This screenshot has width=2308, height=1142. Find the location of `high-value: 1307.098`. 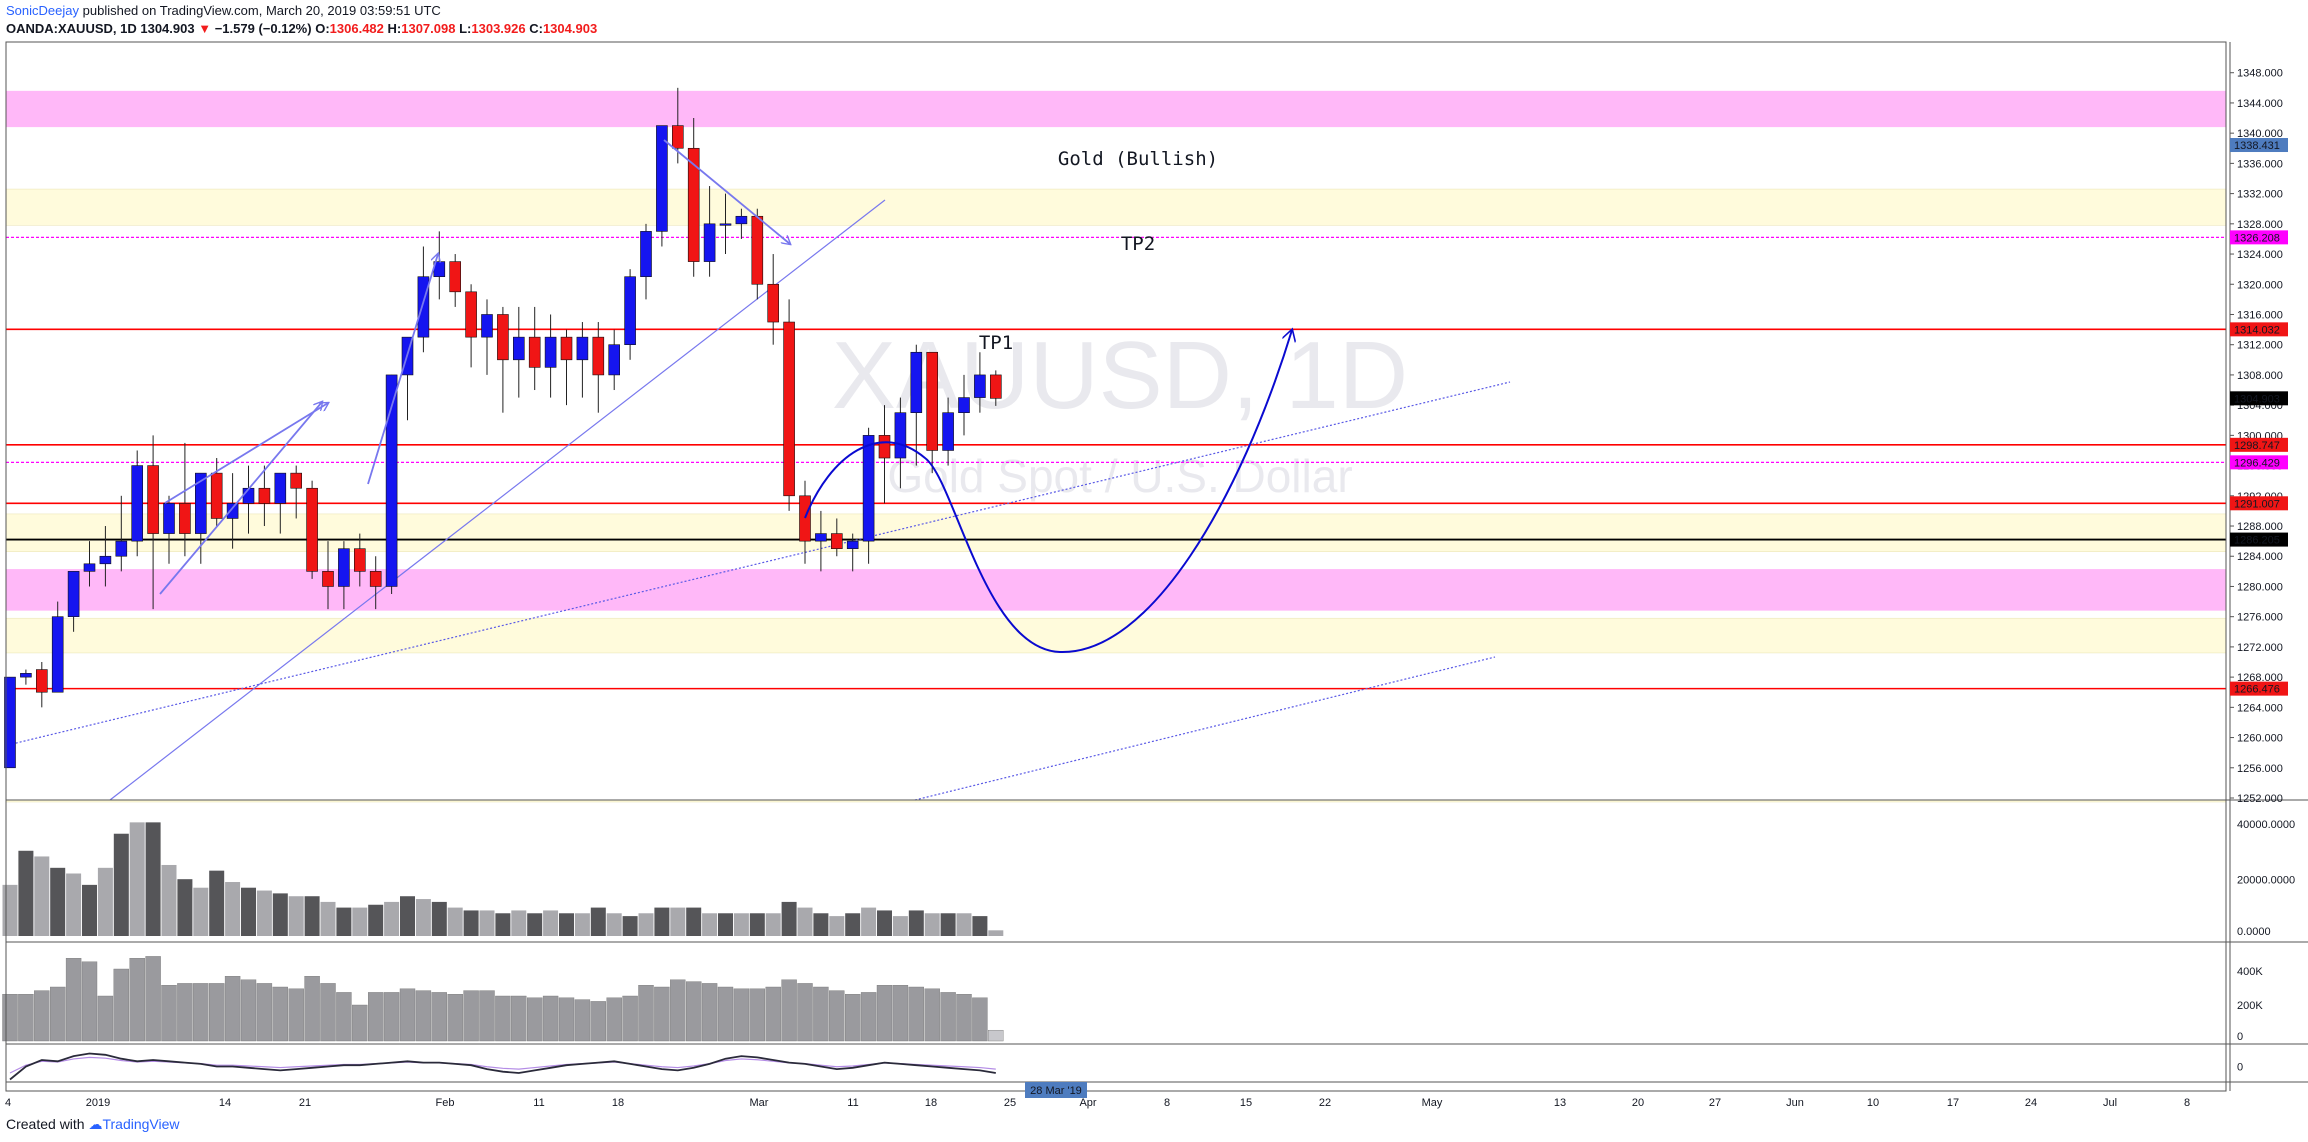

high-value: 1307.098 is located at coordinates (428, 28).